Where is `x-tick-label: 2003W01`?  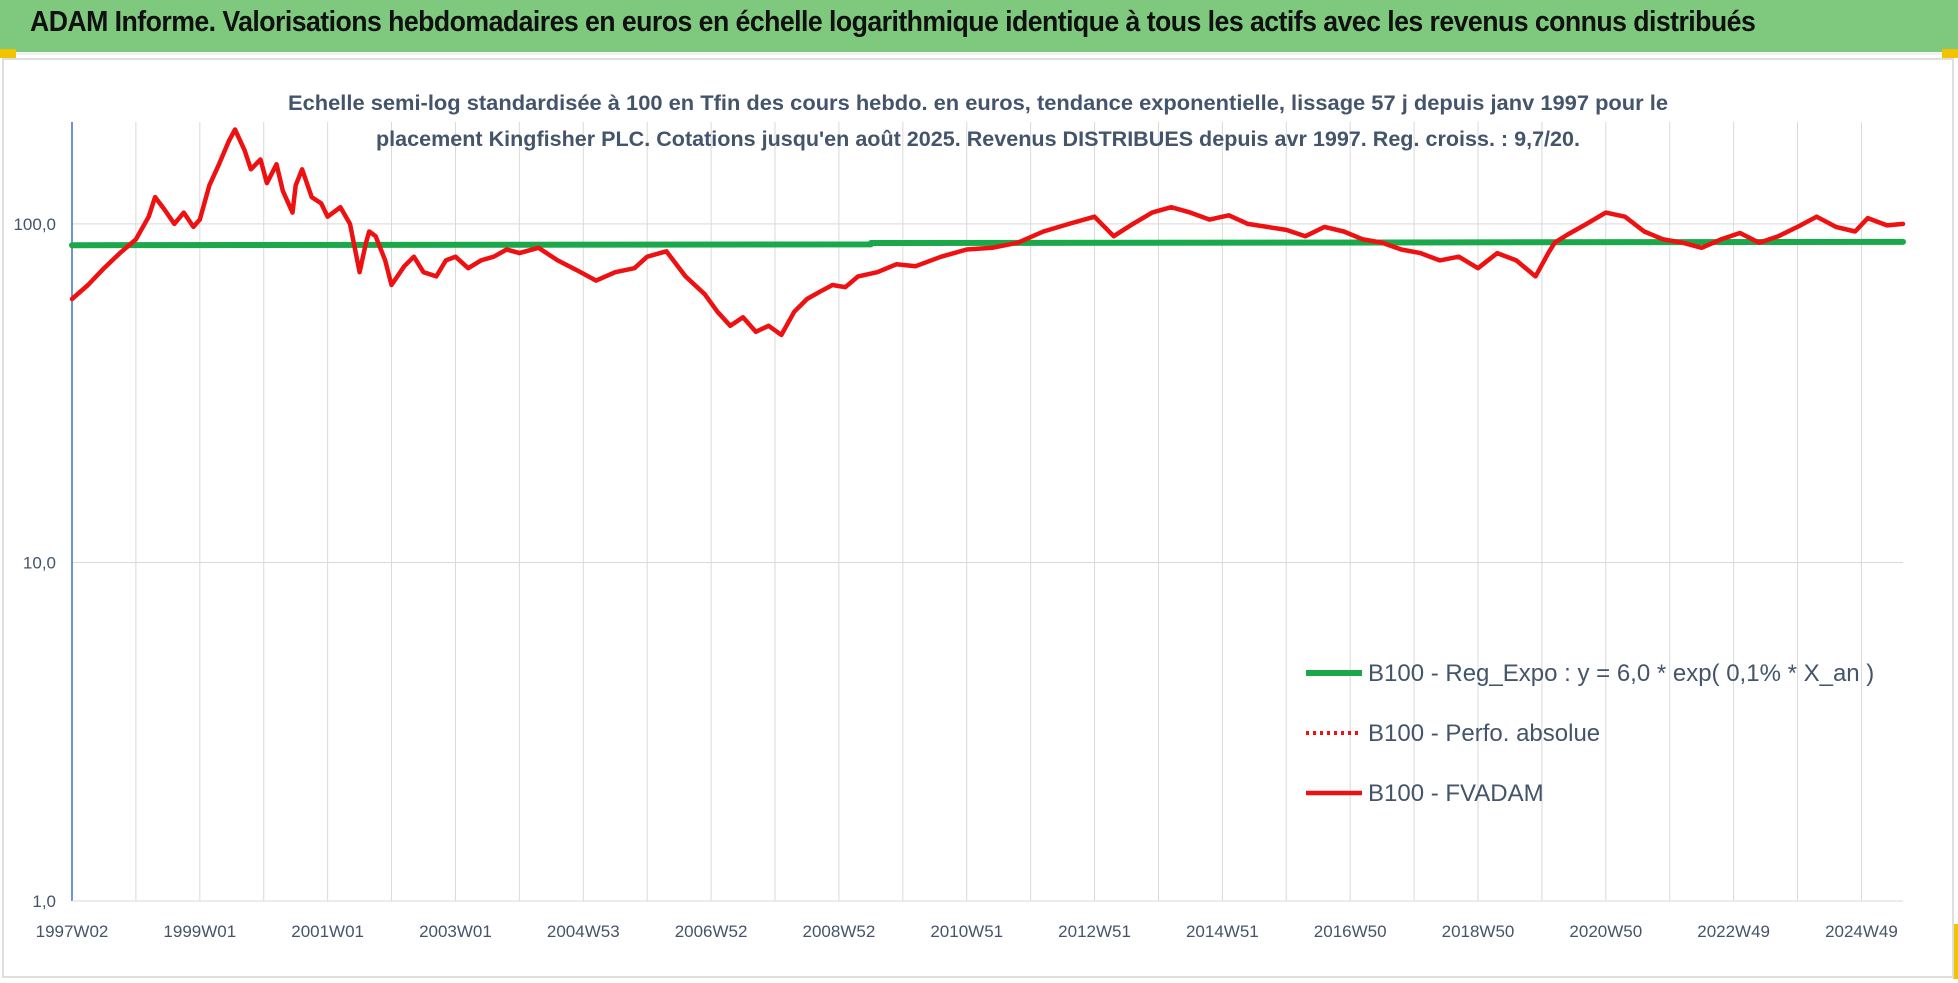
x-tick-label: 2003W01 is located at coordinates (455, 931).